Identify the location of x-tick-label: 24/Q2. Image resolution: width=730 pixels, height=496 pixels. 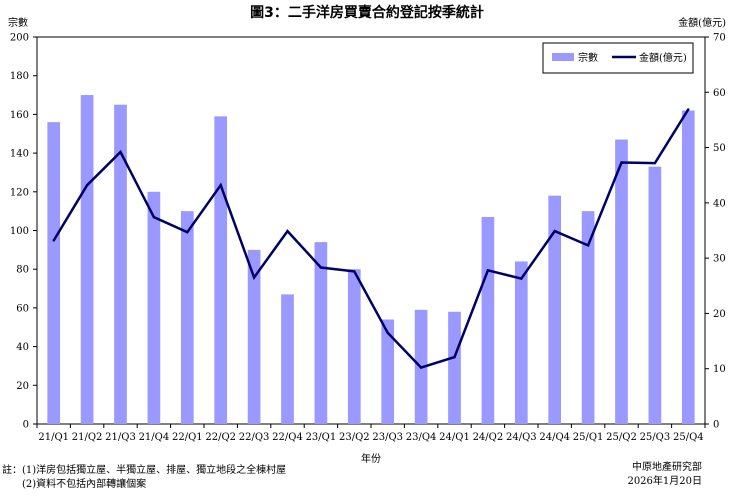
(488, 437).